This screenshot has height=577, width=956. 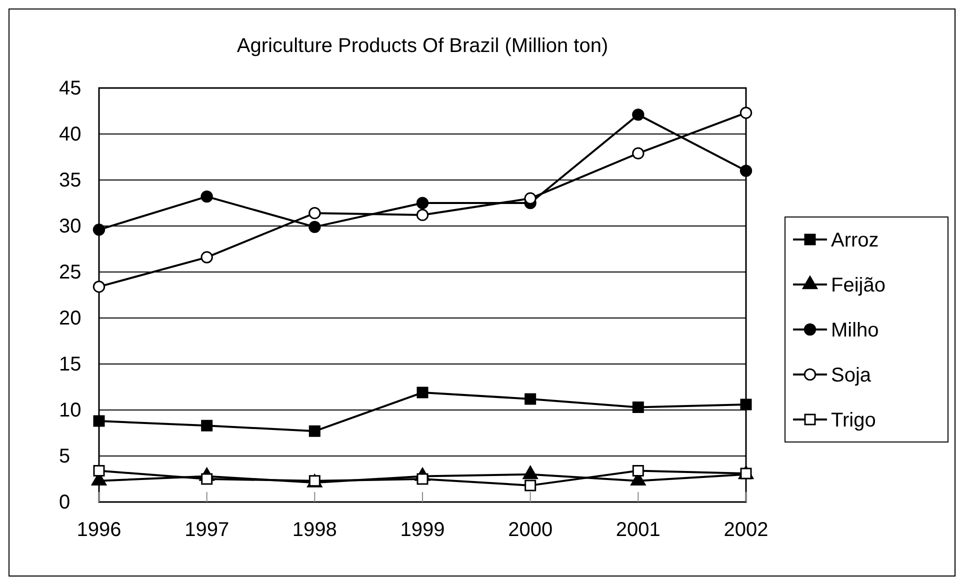 What do you see at coordinates (99, 530) in the screenshot?
I see `x-tick-label: 1996` at bounding box center [99, 530].